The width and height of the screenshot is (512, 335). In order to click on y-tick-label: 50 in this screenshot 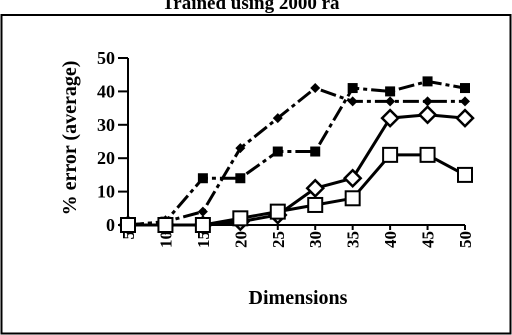, I will do `click(106, 58)`.